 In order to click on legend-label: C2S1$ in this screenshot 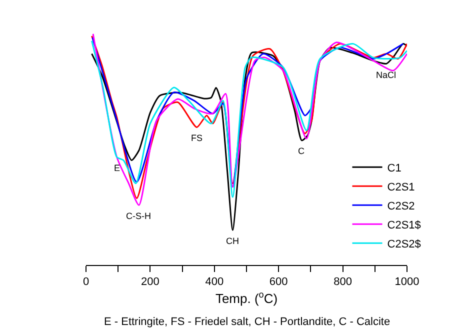, I will do `click(404, 225)`.